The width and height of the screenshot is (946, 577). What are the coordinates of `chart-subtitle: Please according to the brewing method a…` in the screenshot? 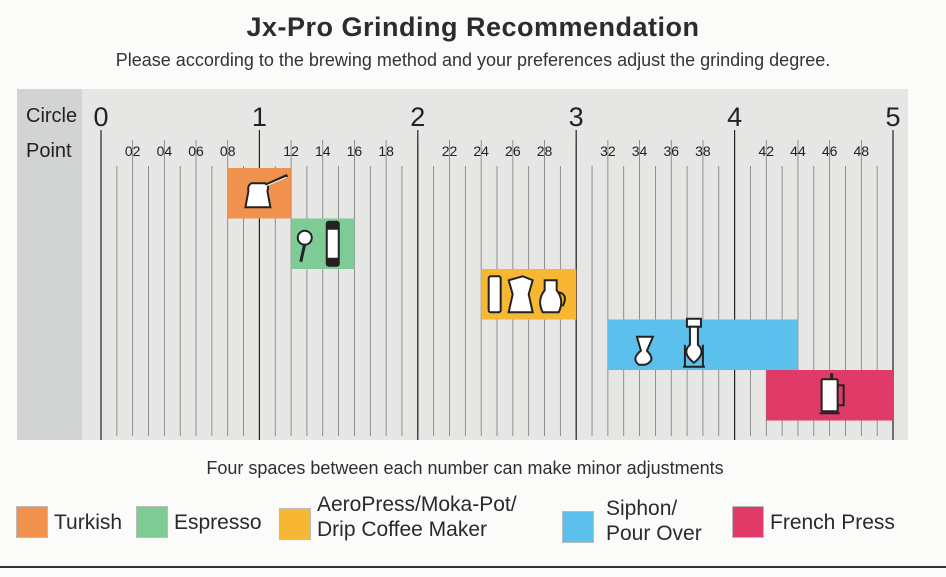 It's located at (473, 60).